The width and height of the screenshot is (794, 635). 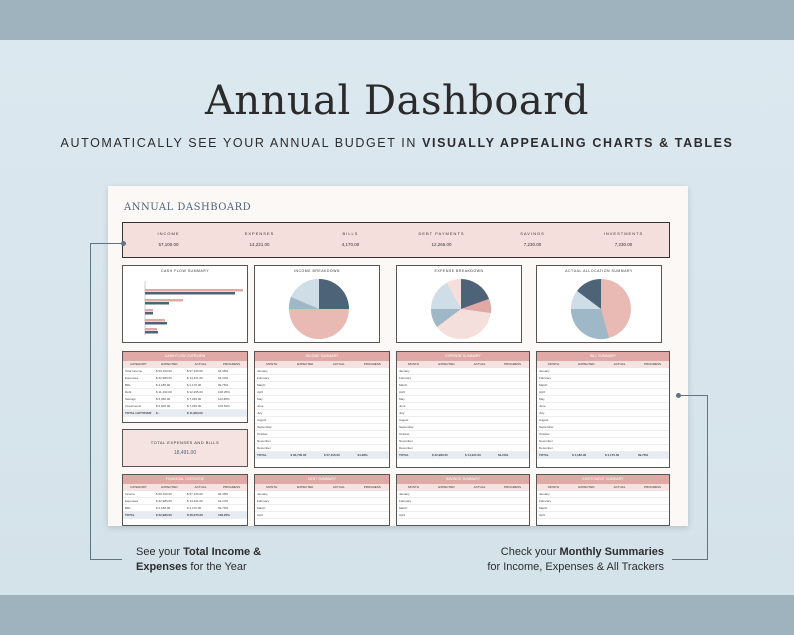 What do you see at coordinates (322, 455) in the screenshot?
I see `table-total-row: TOTAL $ 60,700.00 $ 57,100.00 94.38%` at bounding box center [322, 455].